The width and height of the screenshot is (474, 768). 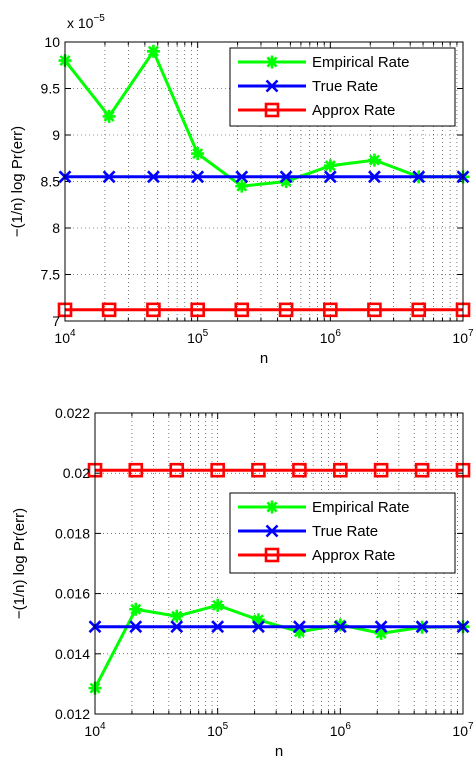 What do you see at coordinates (51, 89) in the screenshot?
I see `y-tick-label: 9.5` at bounding box center [51, 89].